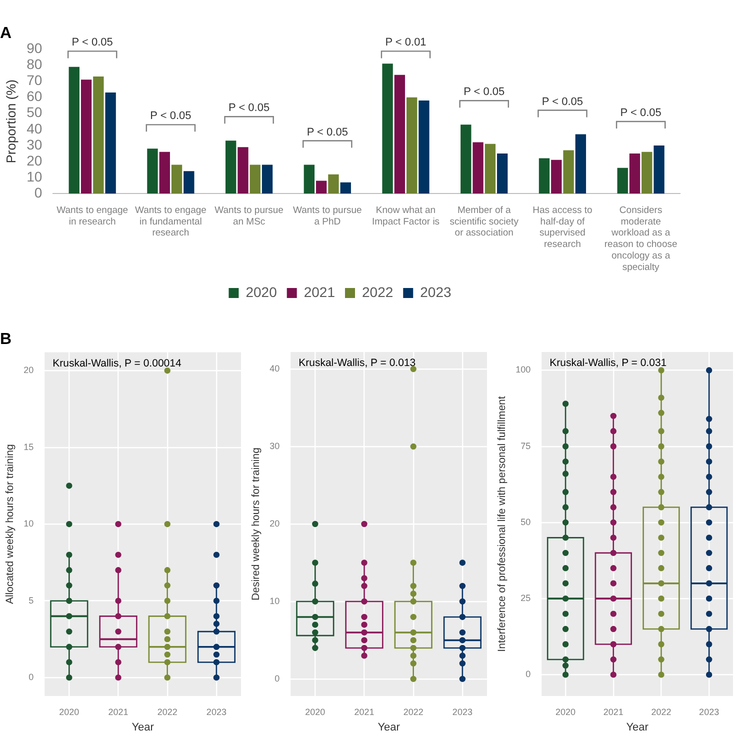 The width and height of the screenshot is (740, 734). Describe the element at coordinates (34, 64) in the screenshot. I see `y-tick-label: 80` at that location.